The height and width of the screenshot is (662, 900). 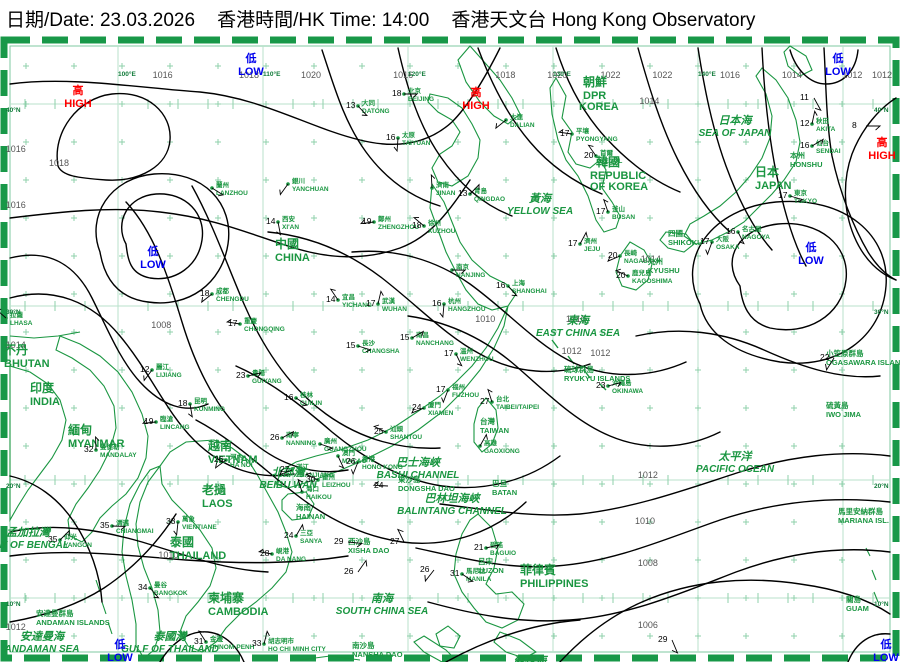 I want to click on station-label-zh: 溫州, so click(x=466, y=350).